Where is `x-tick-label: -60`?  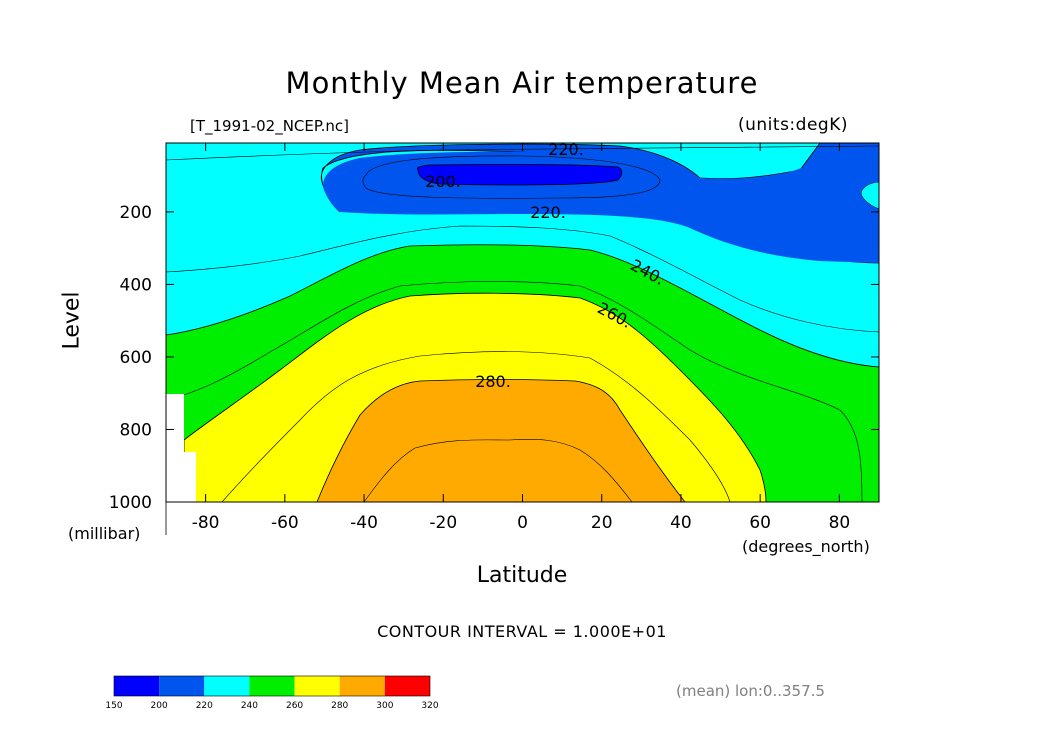 x-tick-label: -60 is located at coordinates (285, 523).